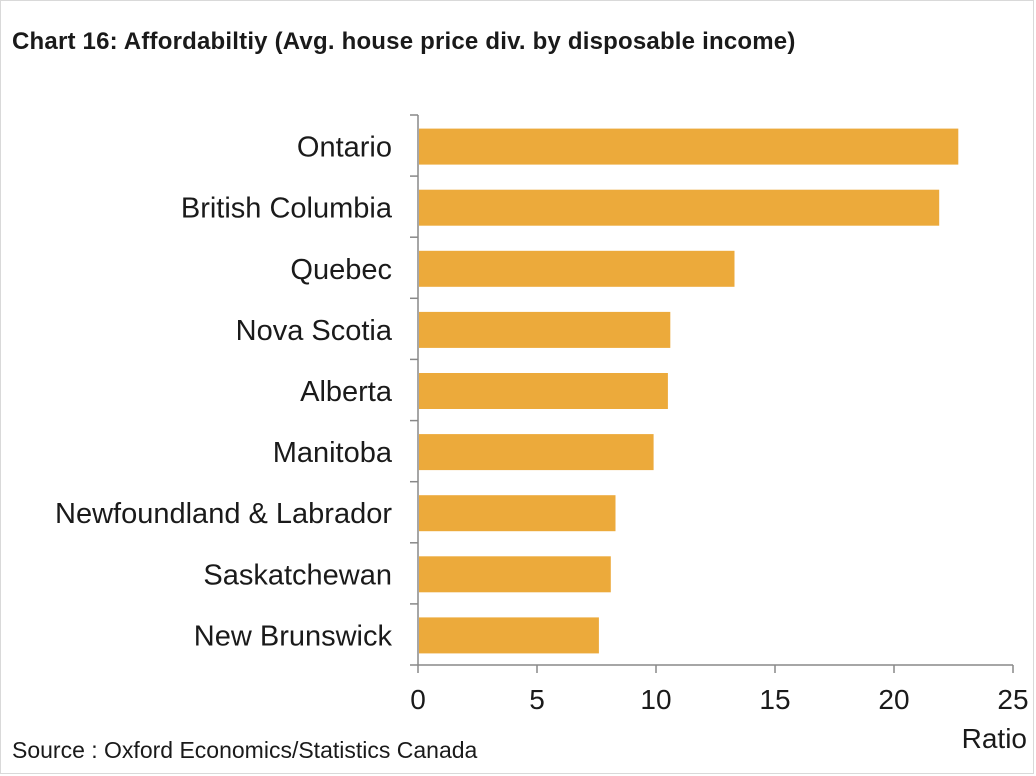  What do you see at coordinates (314, 331) in the screenshot?
I see `category-label: Nova Scotia` at bounding box center [314, 331].